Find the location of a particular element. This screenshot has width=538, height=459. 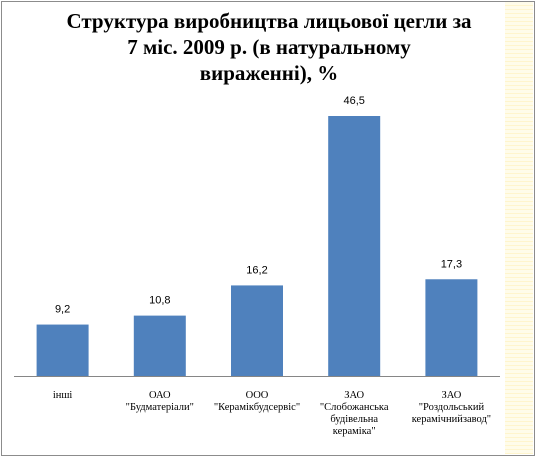

data-label-1: 10,8 is located at coordinates (159, 301).